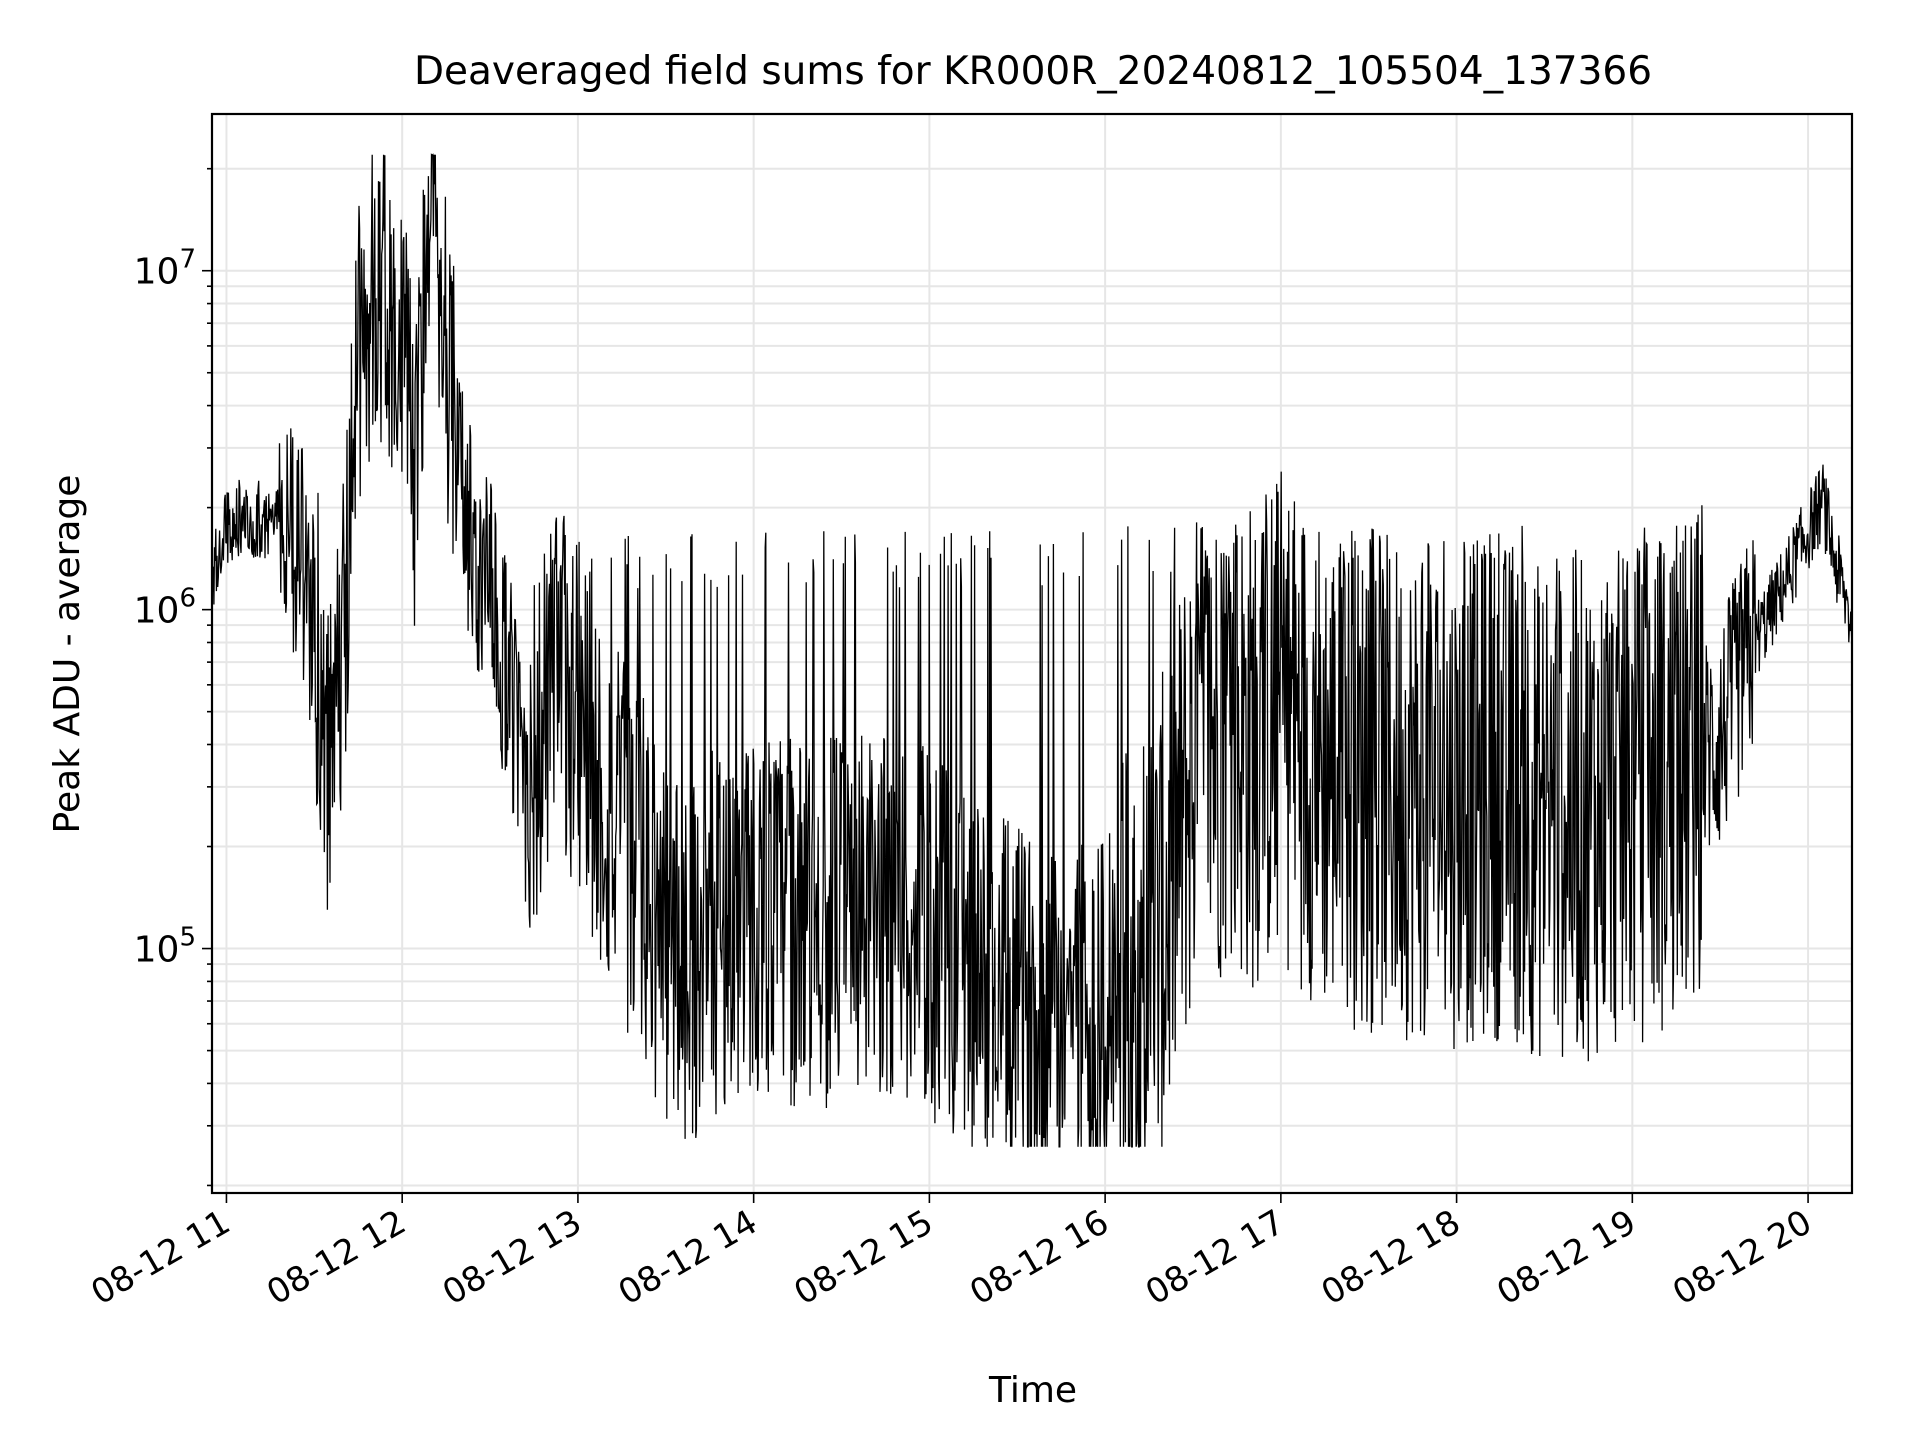  Describe the element at coordinates (161, 1257) in the screenshot. I see `x-tick-label: 08-12 11` at that location.